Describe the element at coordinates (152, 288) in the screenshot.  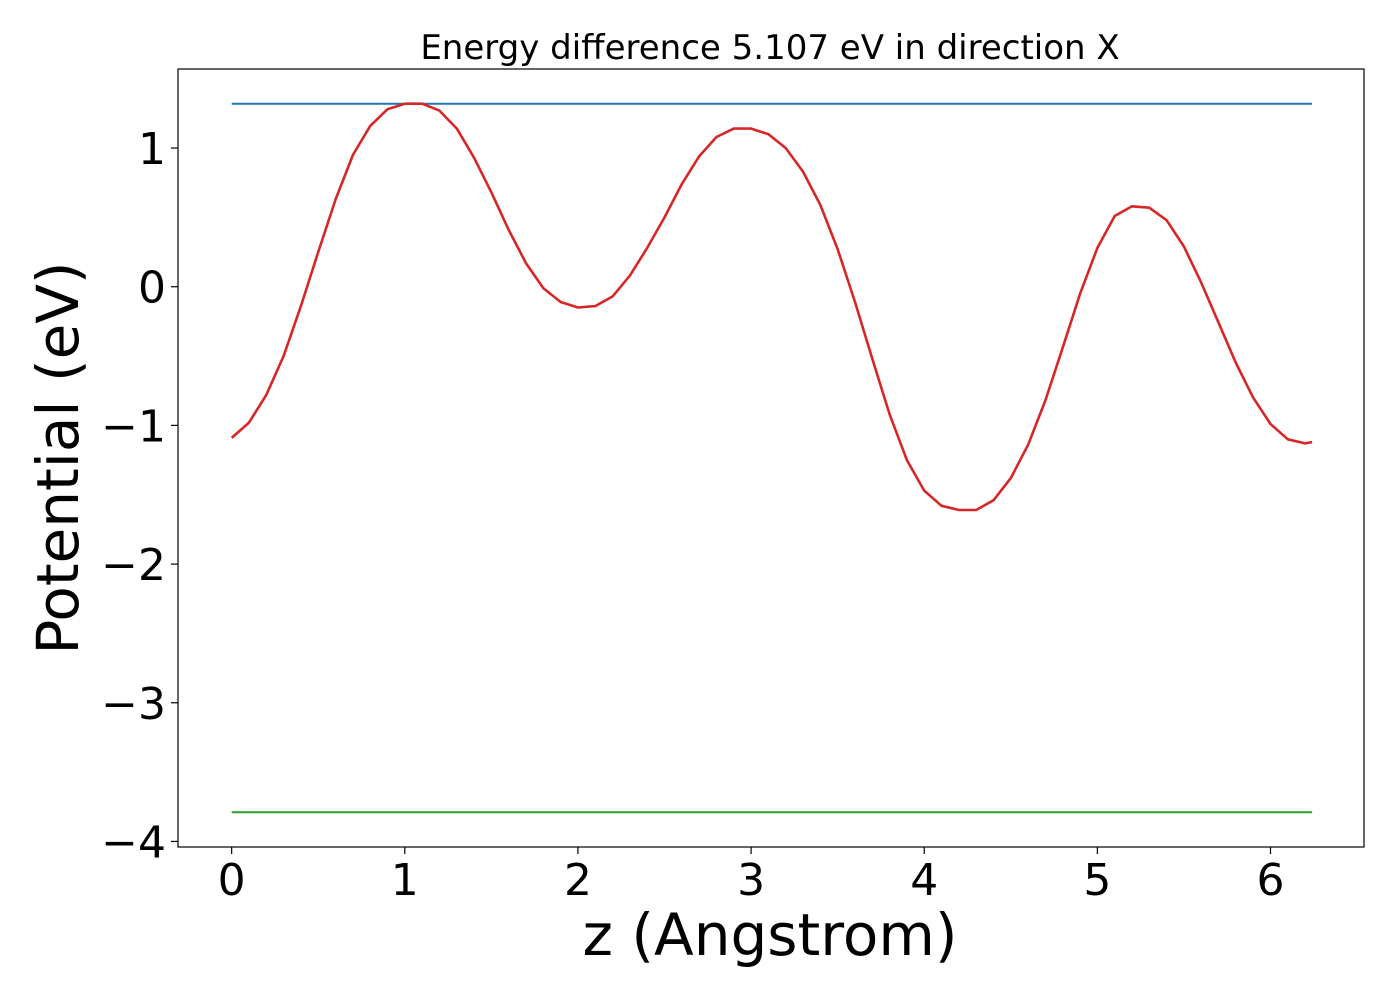
I see `y-tick-label: 0` at that location.